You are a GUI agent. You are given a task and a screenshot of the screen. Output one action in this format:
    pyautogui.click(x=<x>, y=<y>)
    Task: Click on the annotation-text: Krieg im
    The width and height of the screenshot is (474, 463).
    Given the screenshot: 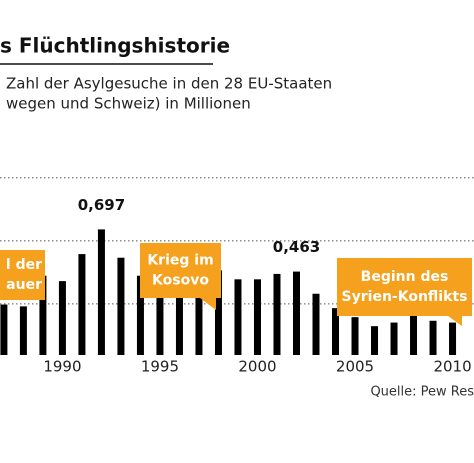 What is the action you would take?
    pyautogui.click(x=180, y=261)
    